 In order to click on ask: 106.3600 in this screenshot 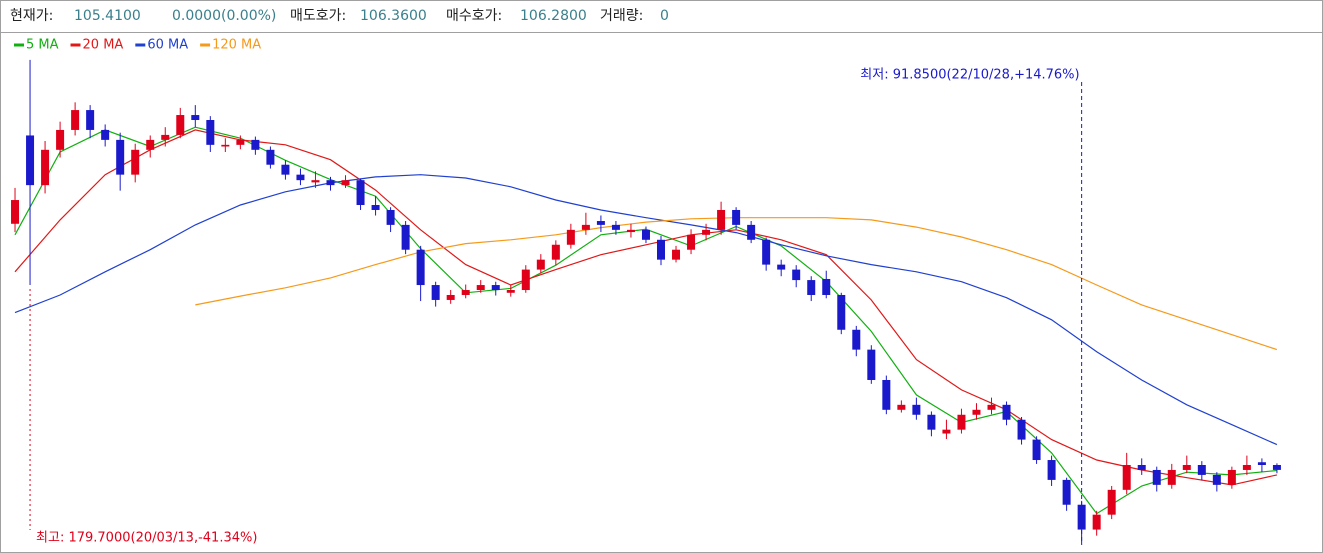, I will do `click(393, 16)`.